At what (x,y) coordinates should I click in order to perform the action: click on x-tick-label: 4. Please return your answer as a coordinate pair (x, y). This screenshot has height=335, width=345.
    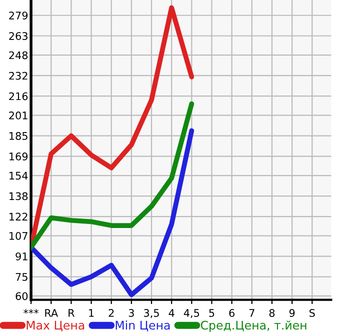
    Looking at the image, I should click on (171, 313).